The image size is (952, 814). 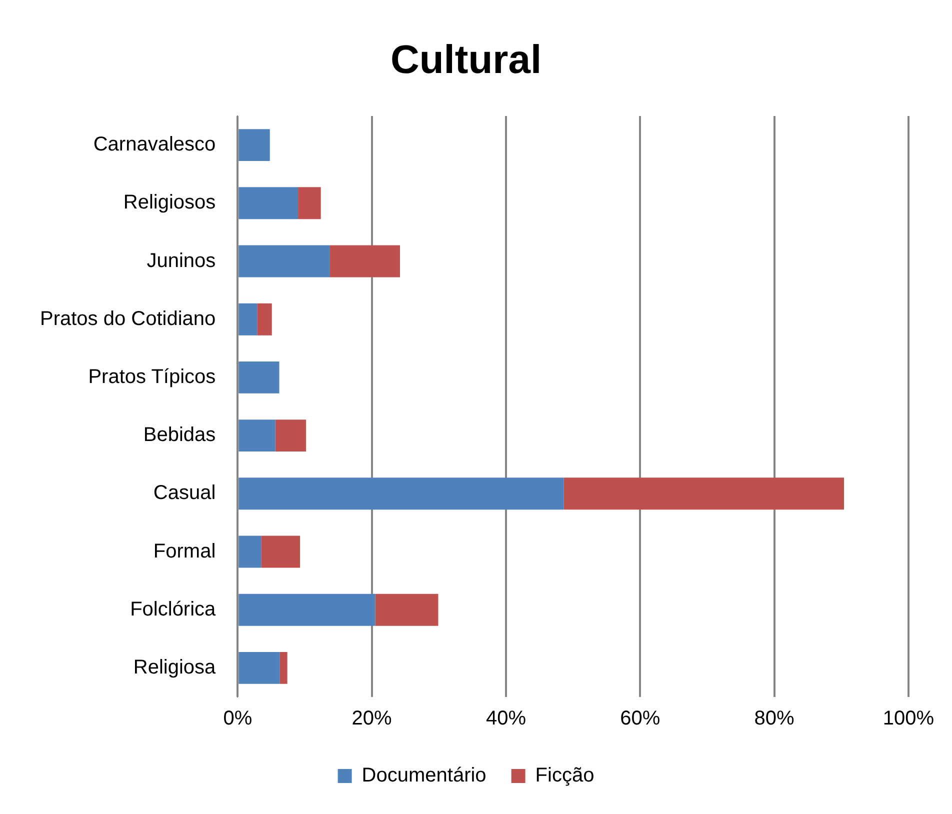 I want to click on x-tick-label: 80%, so click(x=774, y=719).